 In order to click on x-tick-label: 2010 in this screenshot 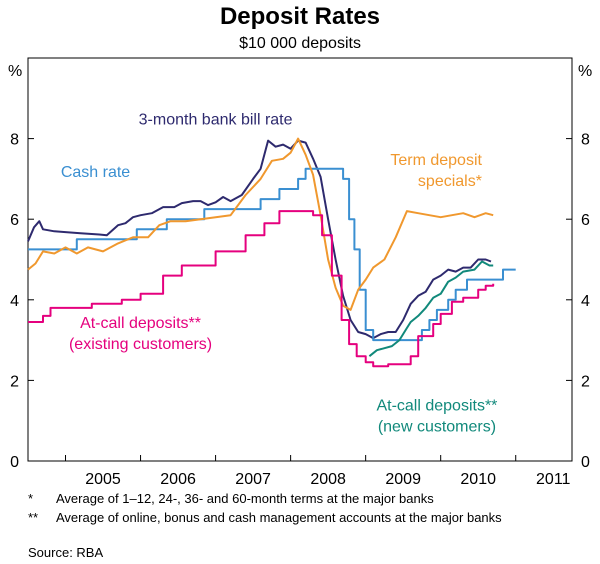, I will do `click(478, 479)`.